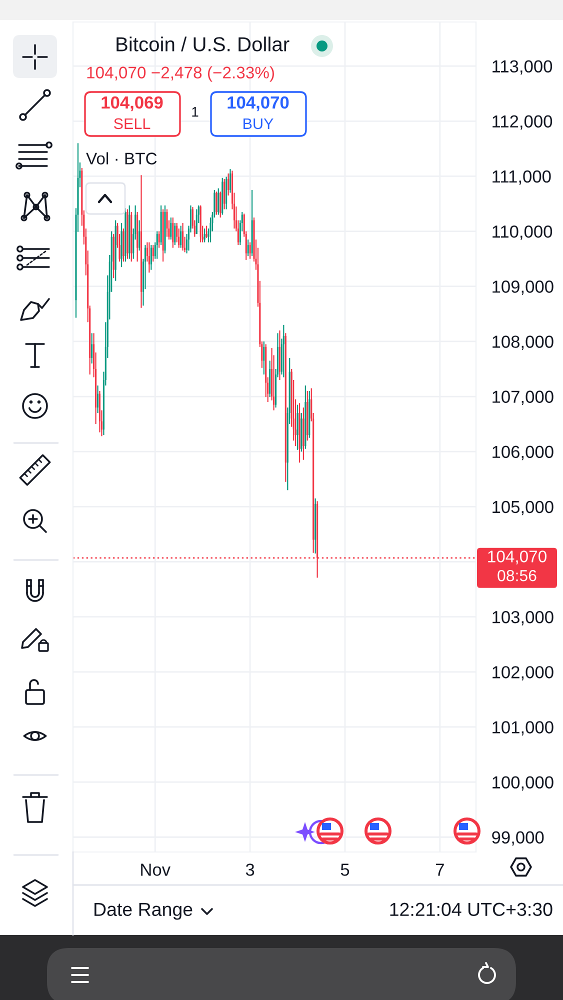 The image size is (563, 1000). I want to click on y-tick-label: 101,000, so click(523, 728).